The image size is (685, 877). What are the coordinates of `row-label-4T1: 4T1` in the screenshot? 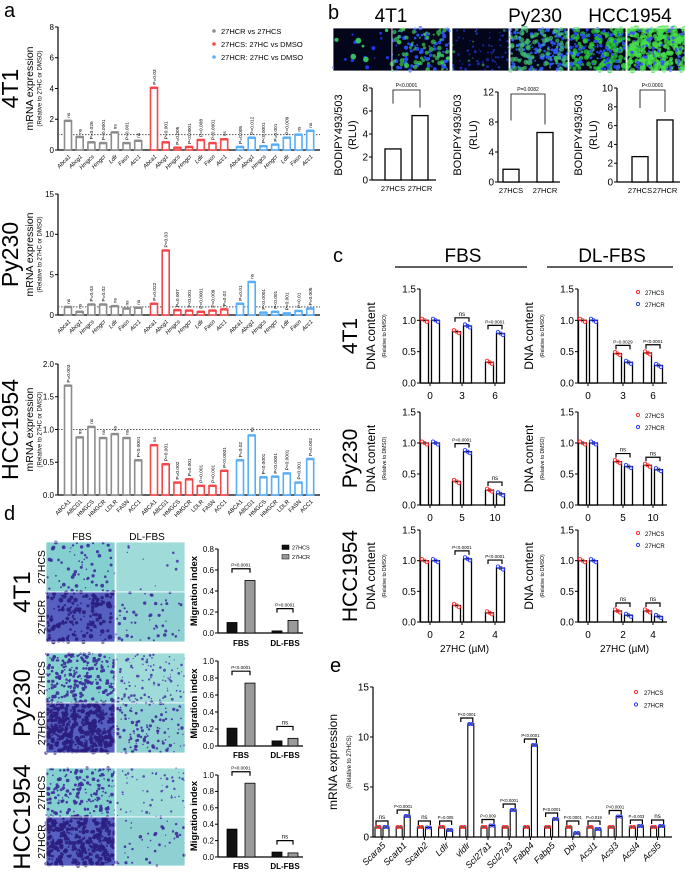 It's located at (11, 89).